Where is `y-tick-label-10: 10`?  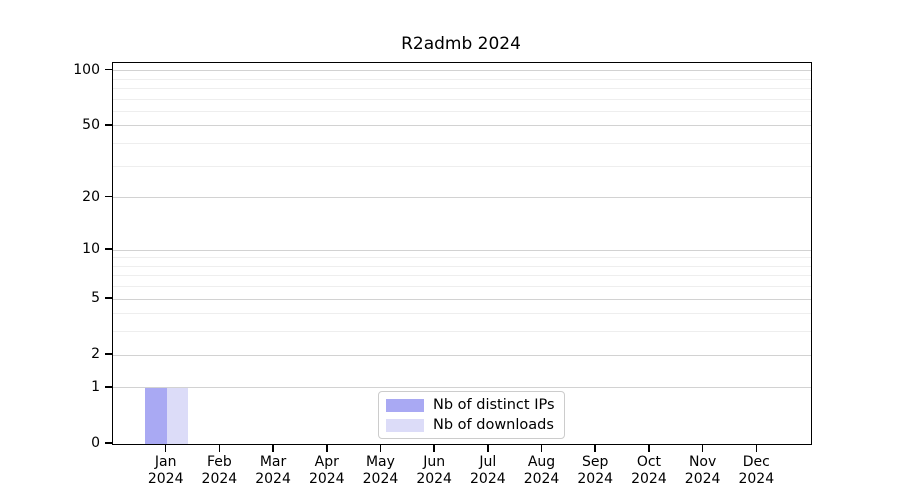
y-tick-label-10: 10 is located at coordinates (91, 249).